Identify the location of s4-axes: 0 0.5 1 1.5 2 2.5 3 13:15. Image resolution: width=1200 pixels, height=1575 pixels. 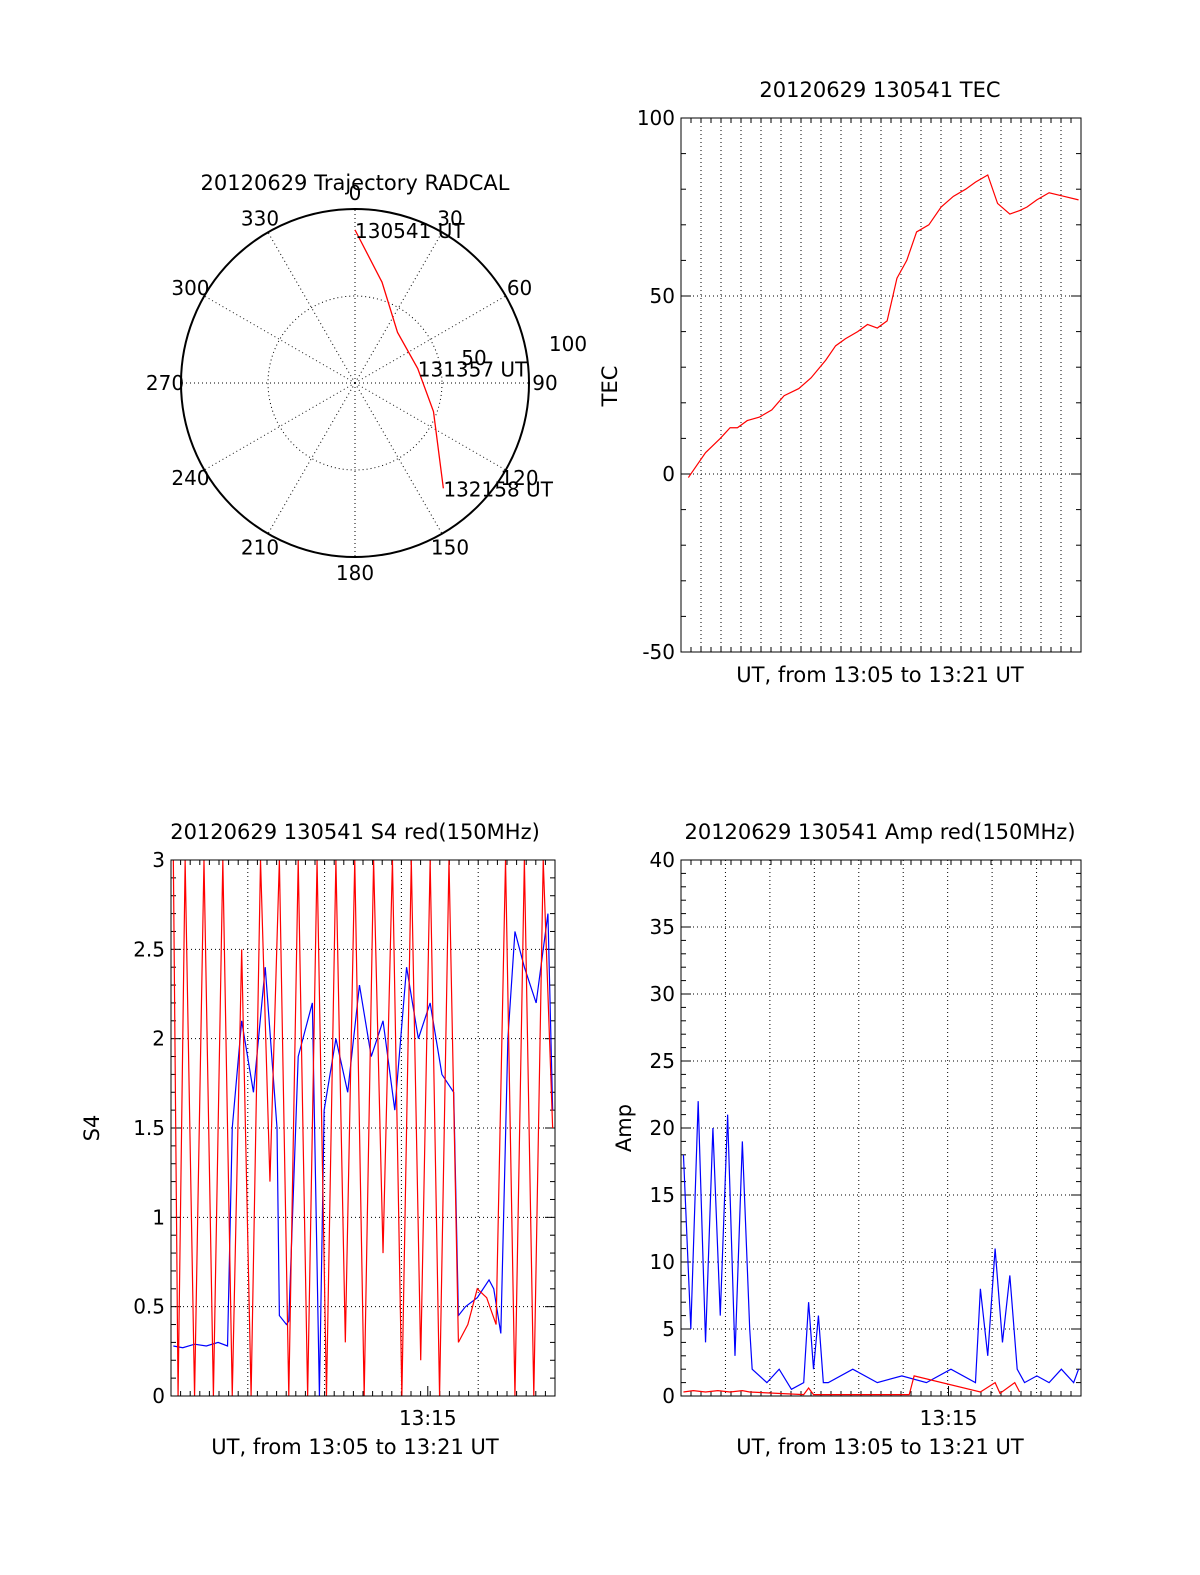
(344, 1139).